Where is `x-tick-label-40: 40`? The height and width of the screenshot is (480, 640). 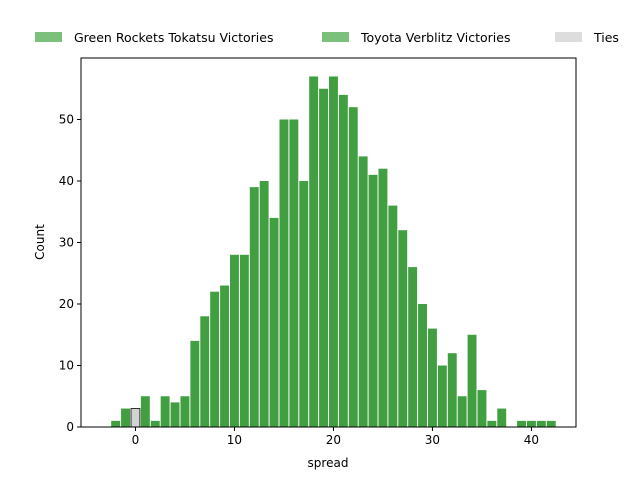 x-tick-label-40: 40 is located at coordinates (531, 440).